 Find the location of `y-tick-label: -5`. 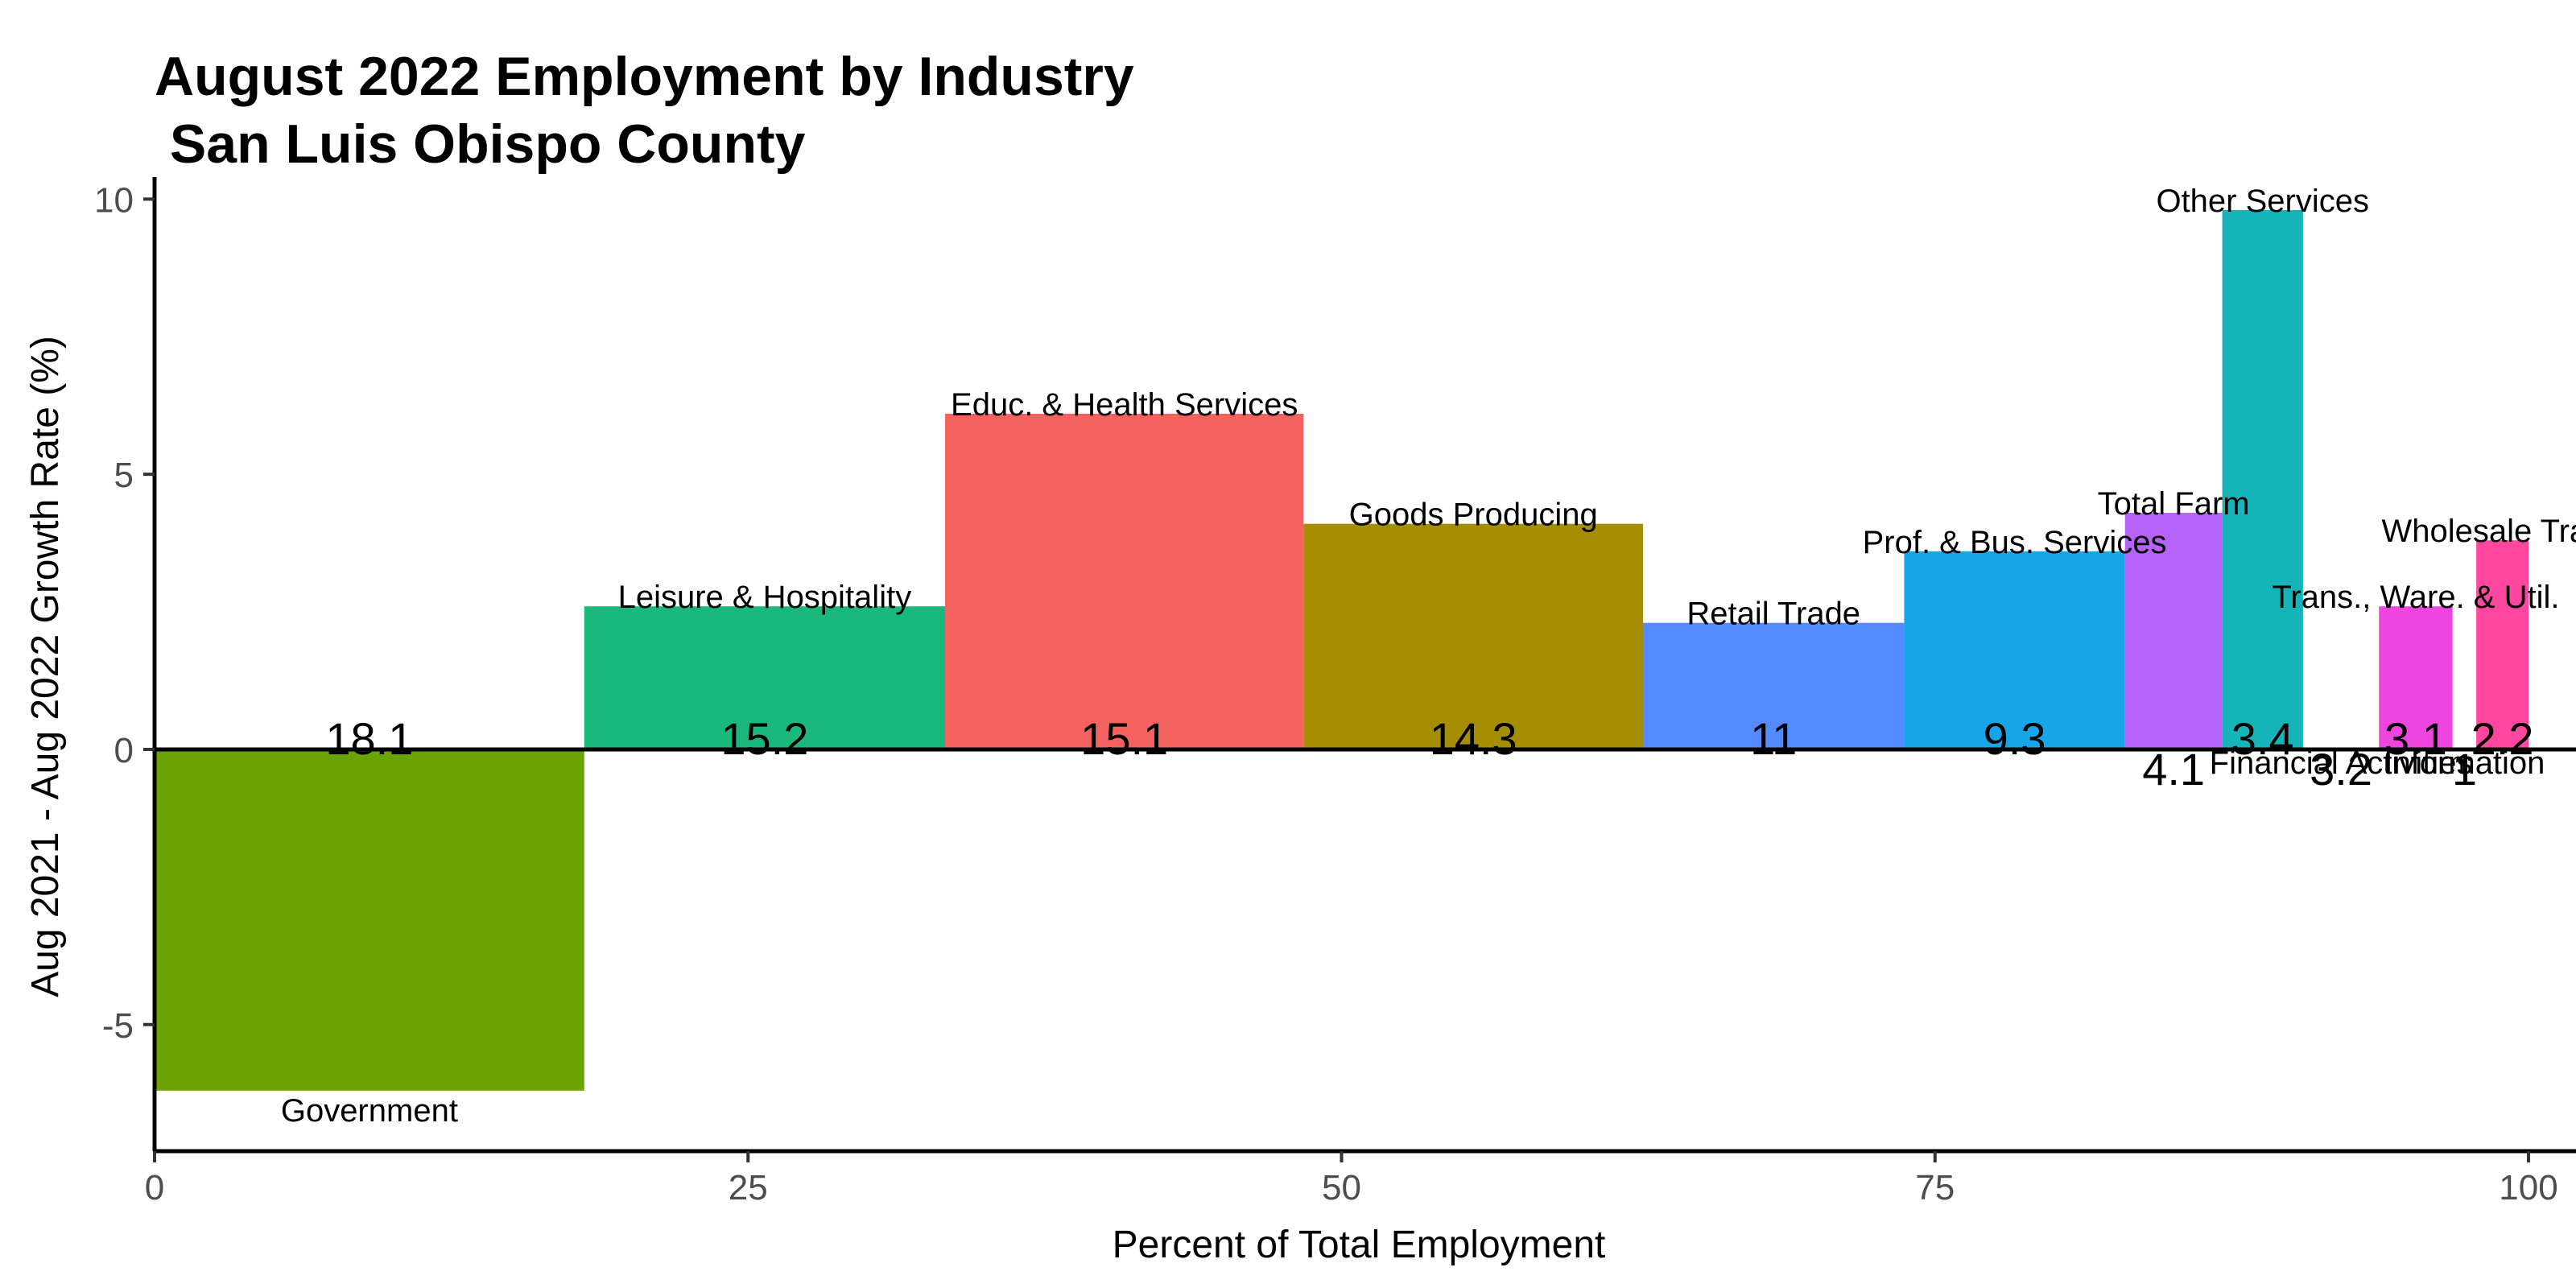

y-tick-label: -5 is located at coordinates (118, 1026).